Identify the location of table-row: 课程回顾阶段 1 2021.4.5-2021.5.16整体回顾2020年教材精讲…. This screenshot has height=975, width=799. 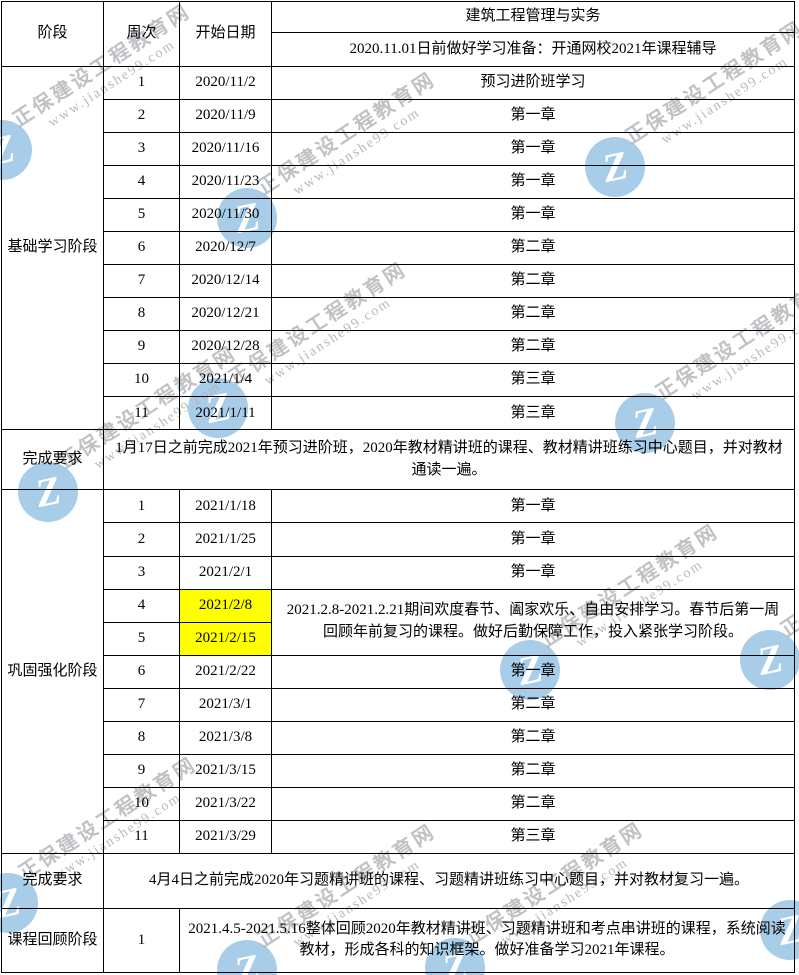
(398, 940).